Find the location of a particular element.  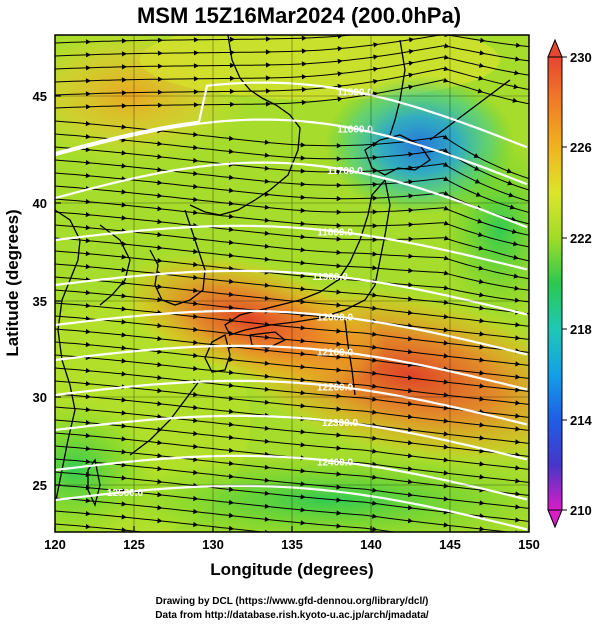

contour-label: 12000.0 is located at coordinates (335, 317).